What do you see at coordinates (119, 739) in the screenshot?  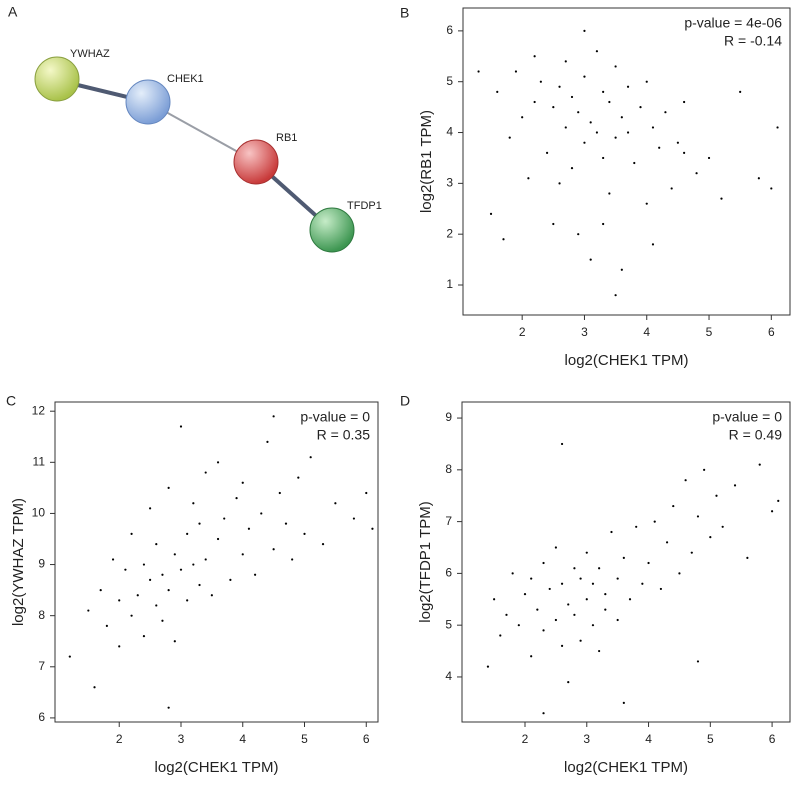 I see `x-tick-label: 2` at bounding box center [119, 739].